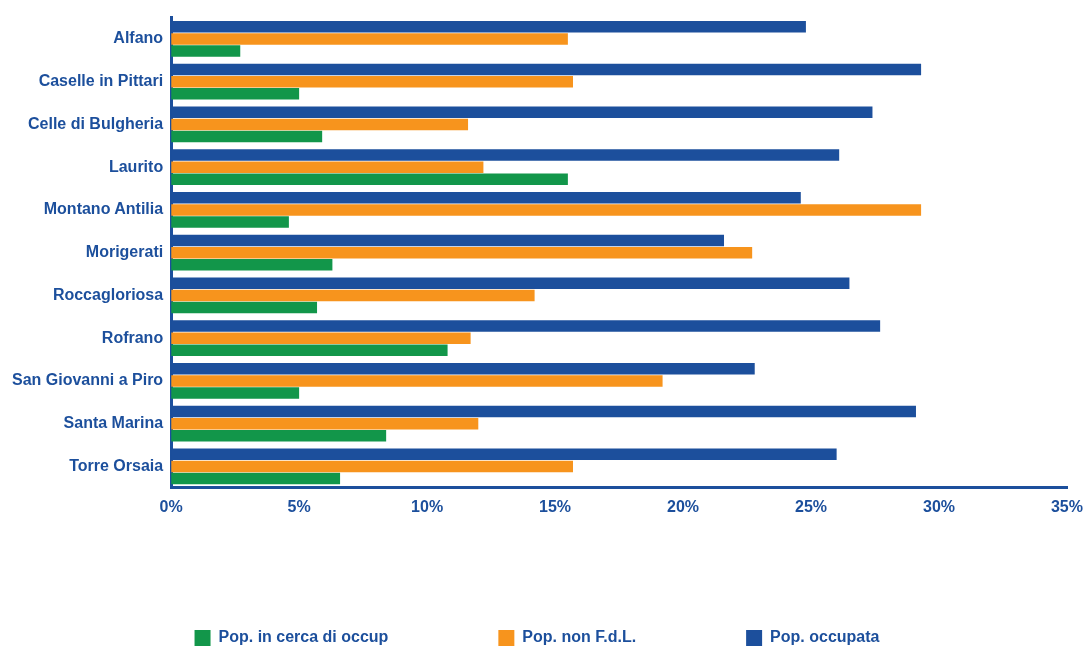 Image resolution: width=1086 pixels, height=660 pixels. What do you see at coordinates (811, 506) in the screenshot?
I see `x-tick-label: 25%` at bounding box center [811, 506].